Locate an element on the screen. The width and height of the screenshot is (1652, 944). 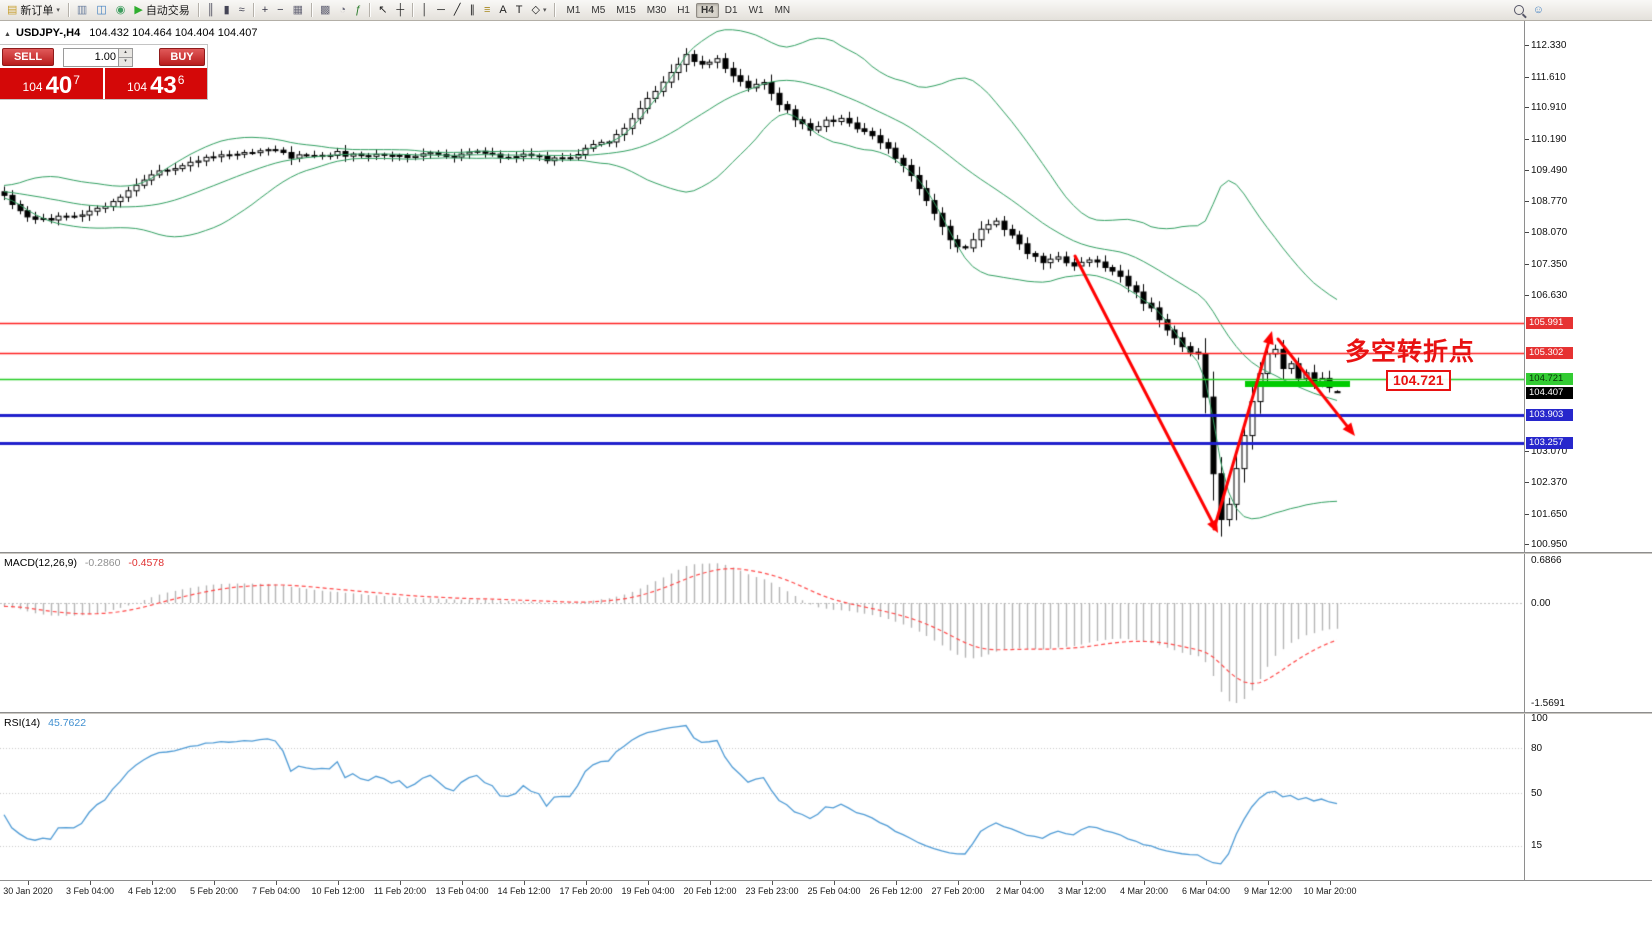
price-callout-label: 104.721 is located at coordinates (1418, 380).